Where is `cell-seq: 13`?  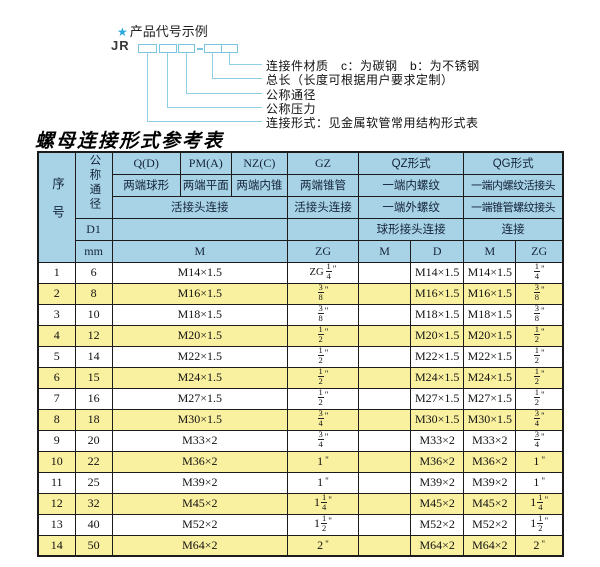
cell-seq: 13 is located at coordinates (56, 524).